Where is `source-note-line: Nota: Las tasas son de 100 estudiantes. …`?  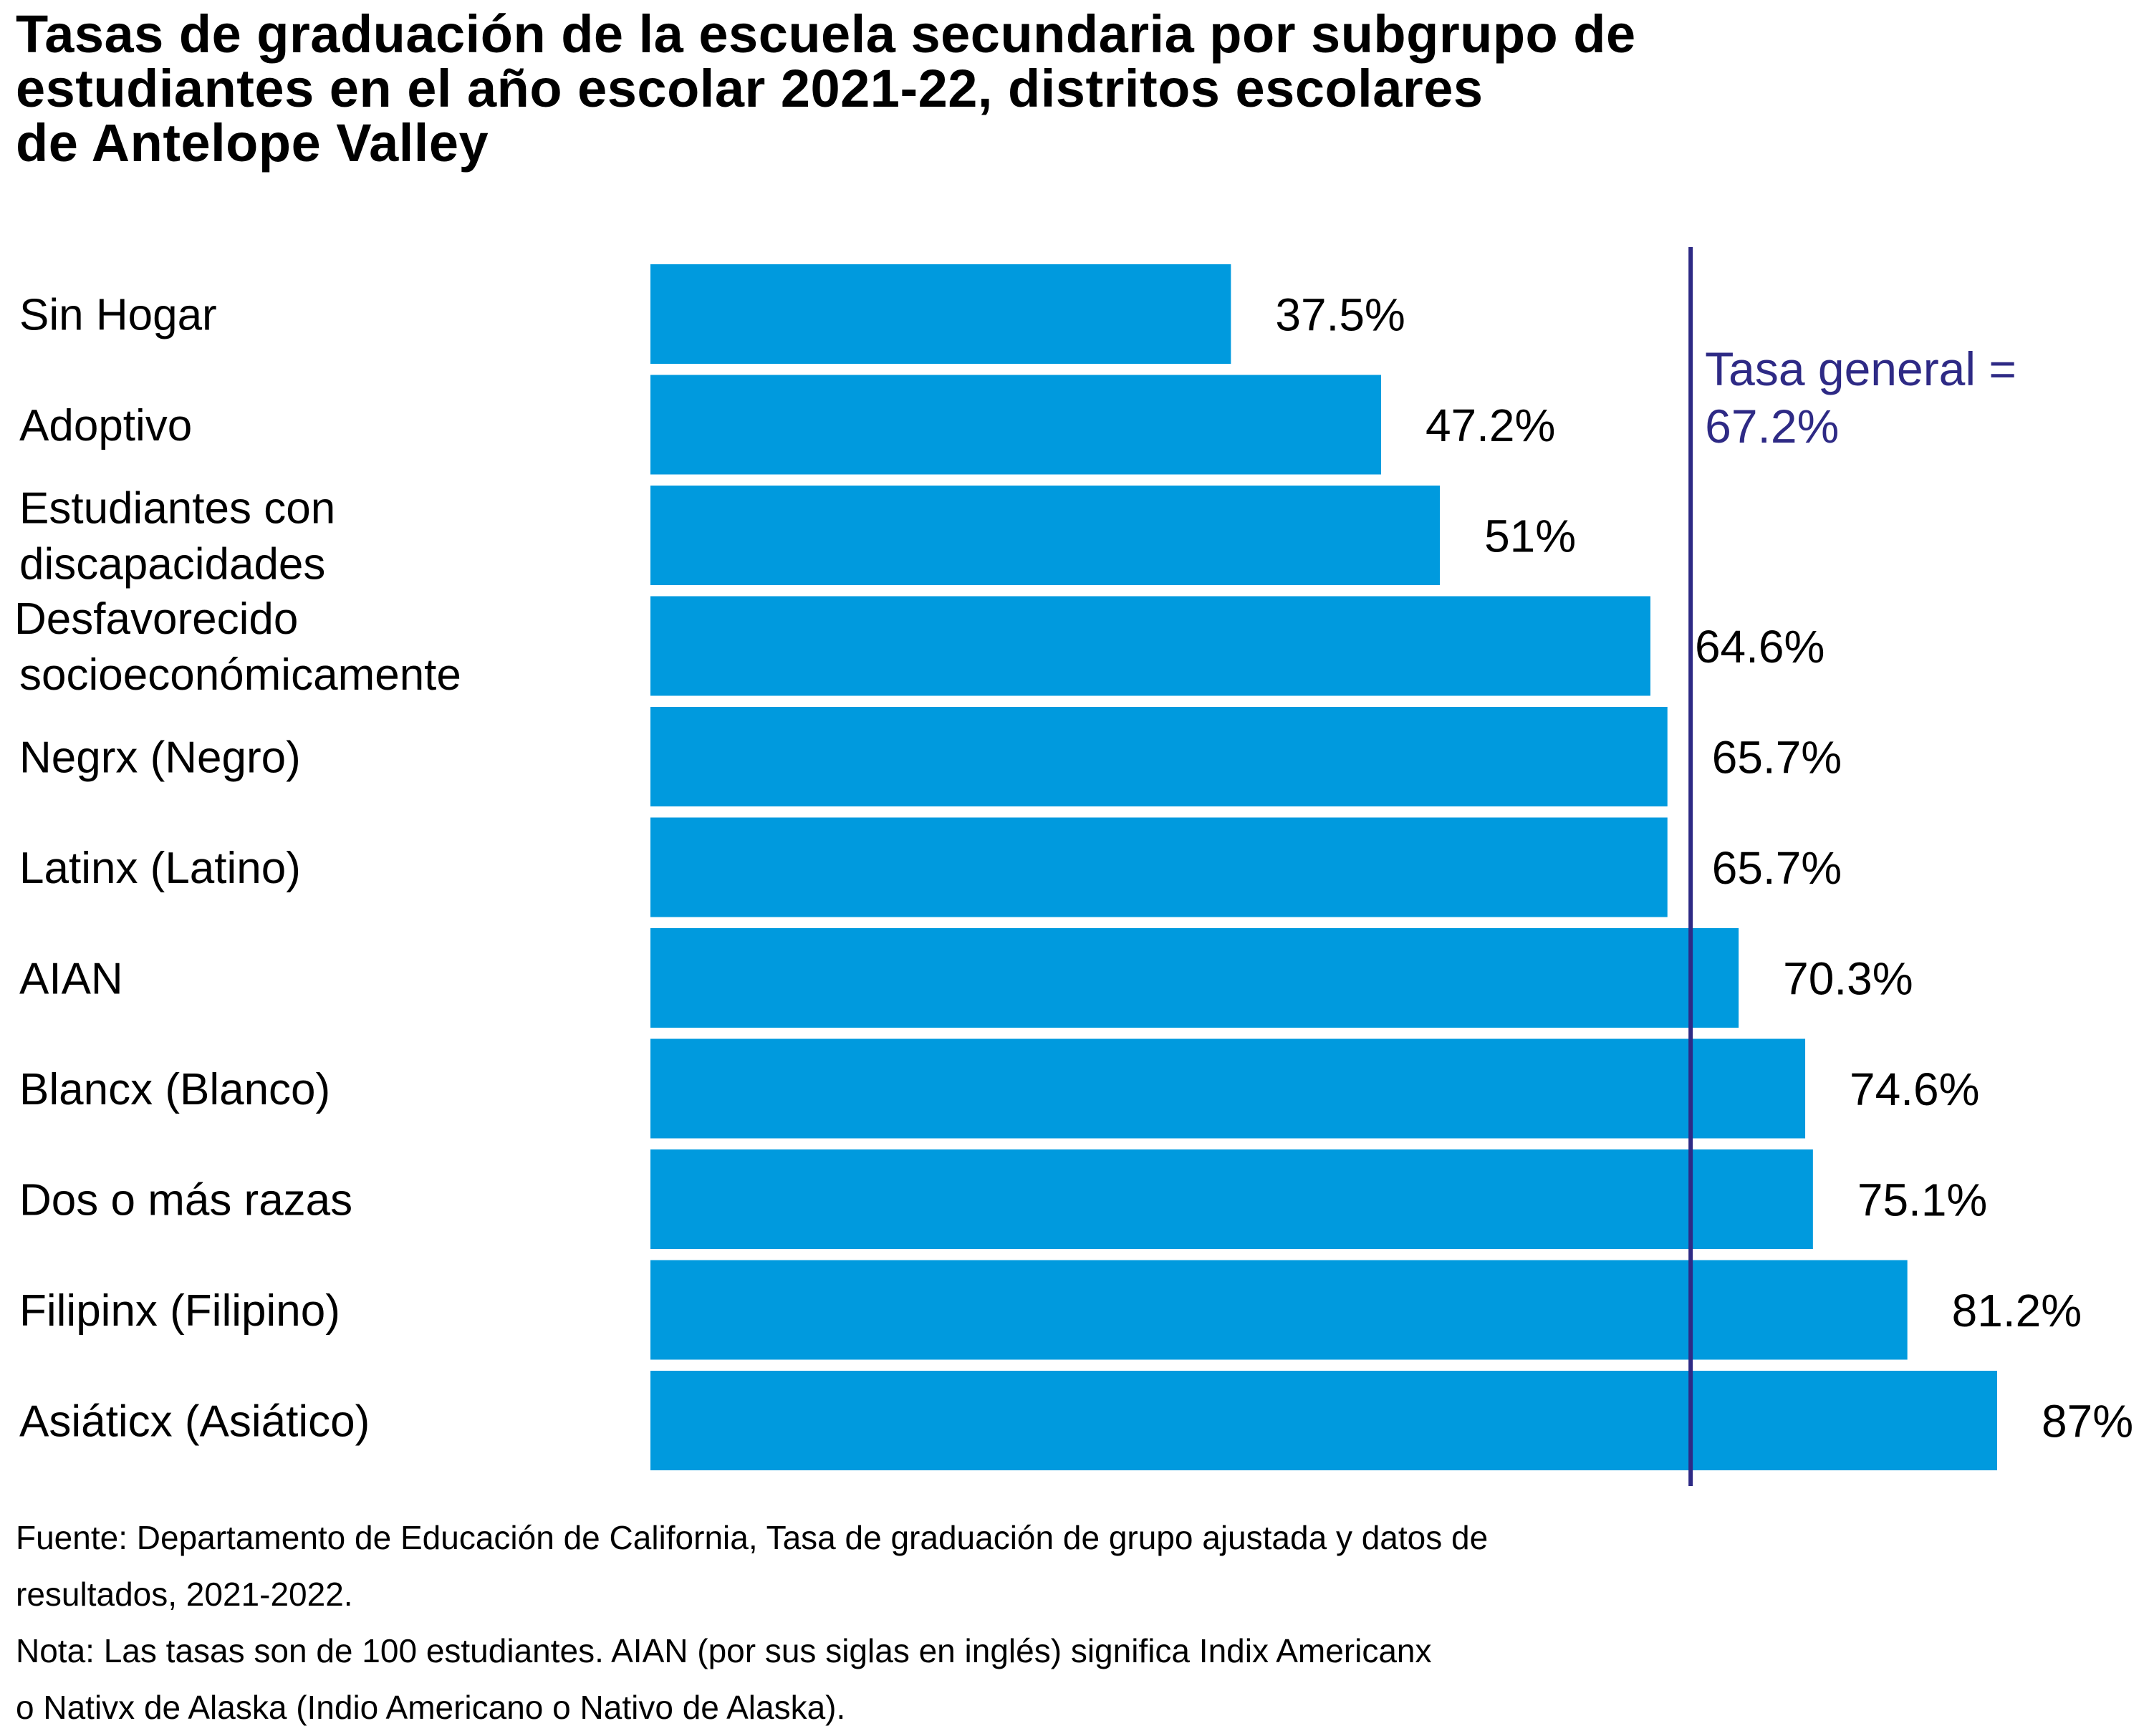
source-note-line: Nota: Las tasas son de 100 estudiantes. … is located at coordinates (724, 1650).